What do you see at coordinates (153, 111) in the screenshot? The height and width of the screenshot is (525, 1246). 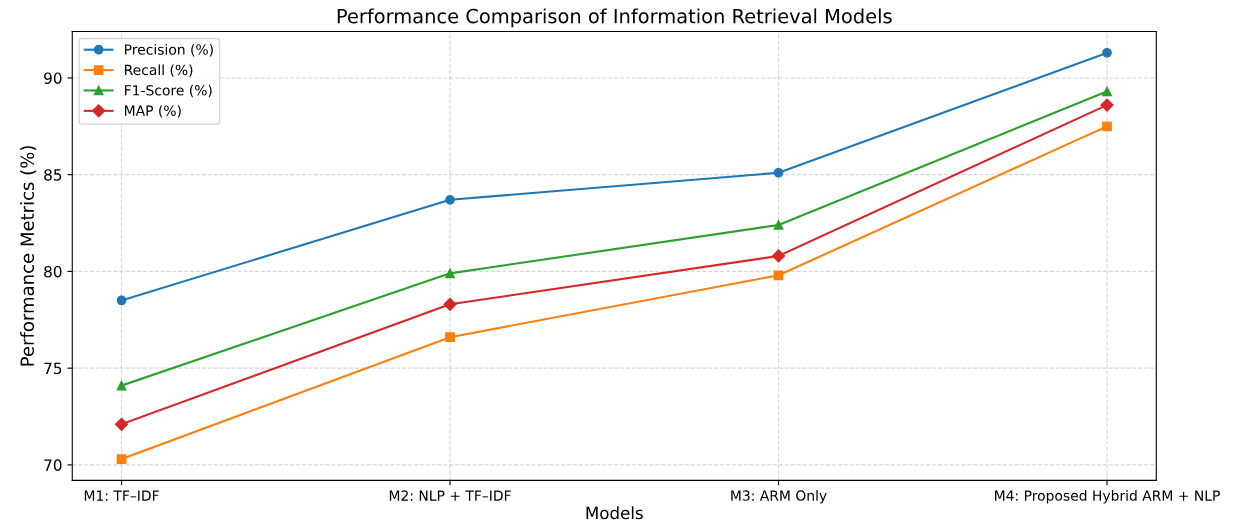 I see `legend-label: MAP (%)` at bounding box center [153, 111].